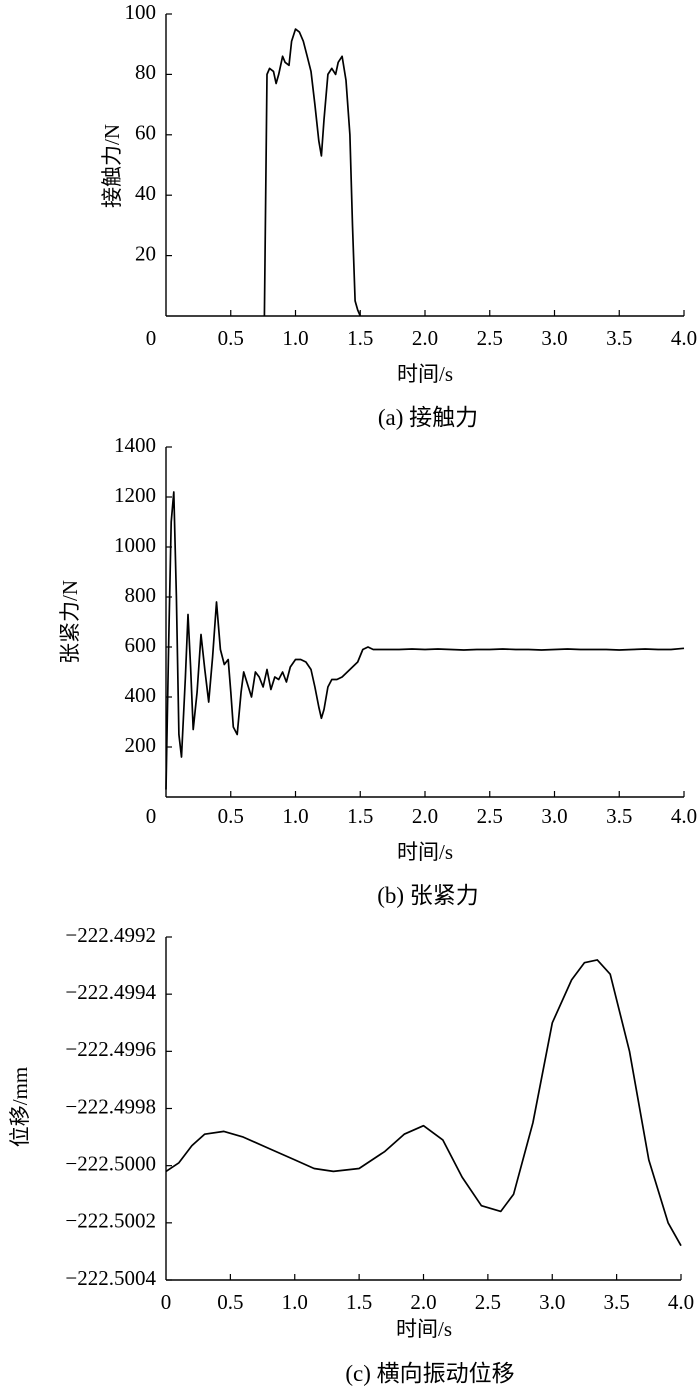 The image size is (700, 1400). I want to click on y-tick-label: −222.5002, so click(110, 1221).